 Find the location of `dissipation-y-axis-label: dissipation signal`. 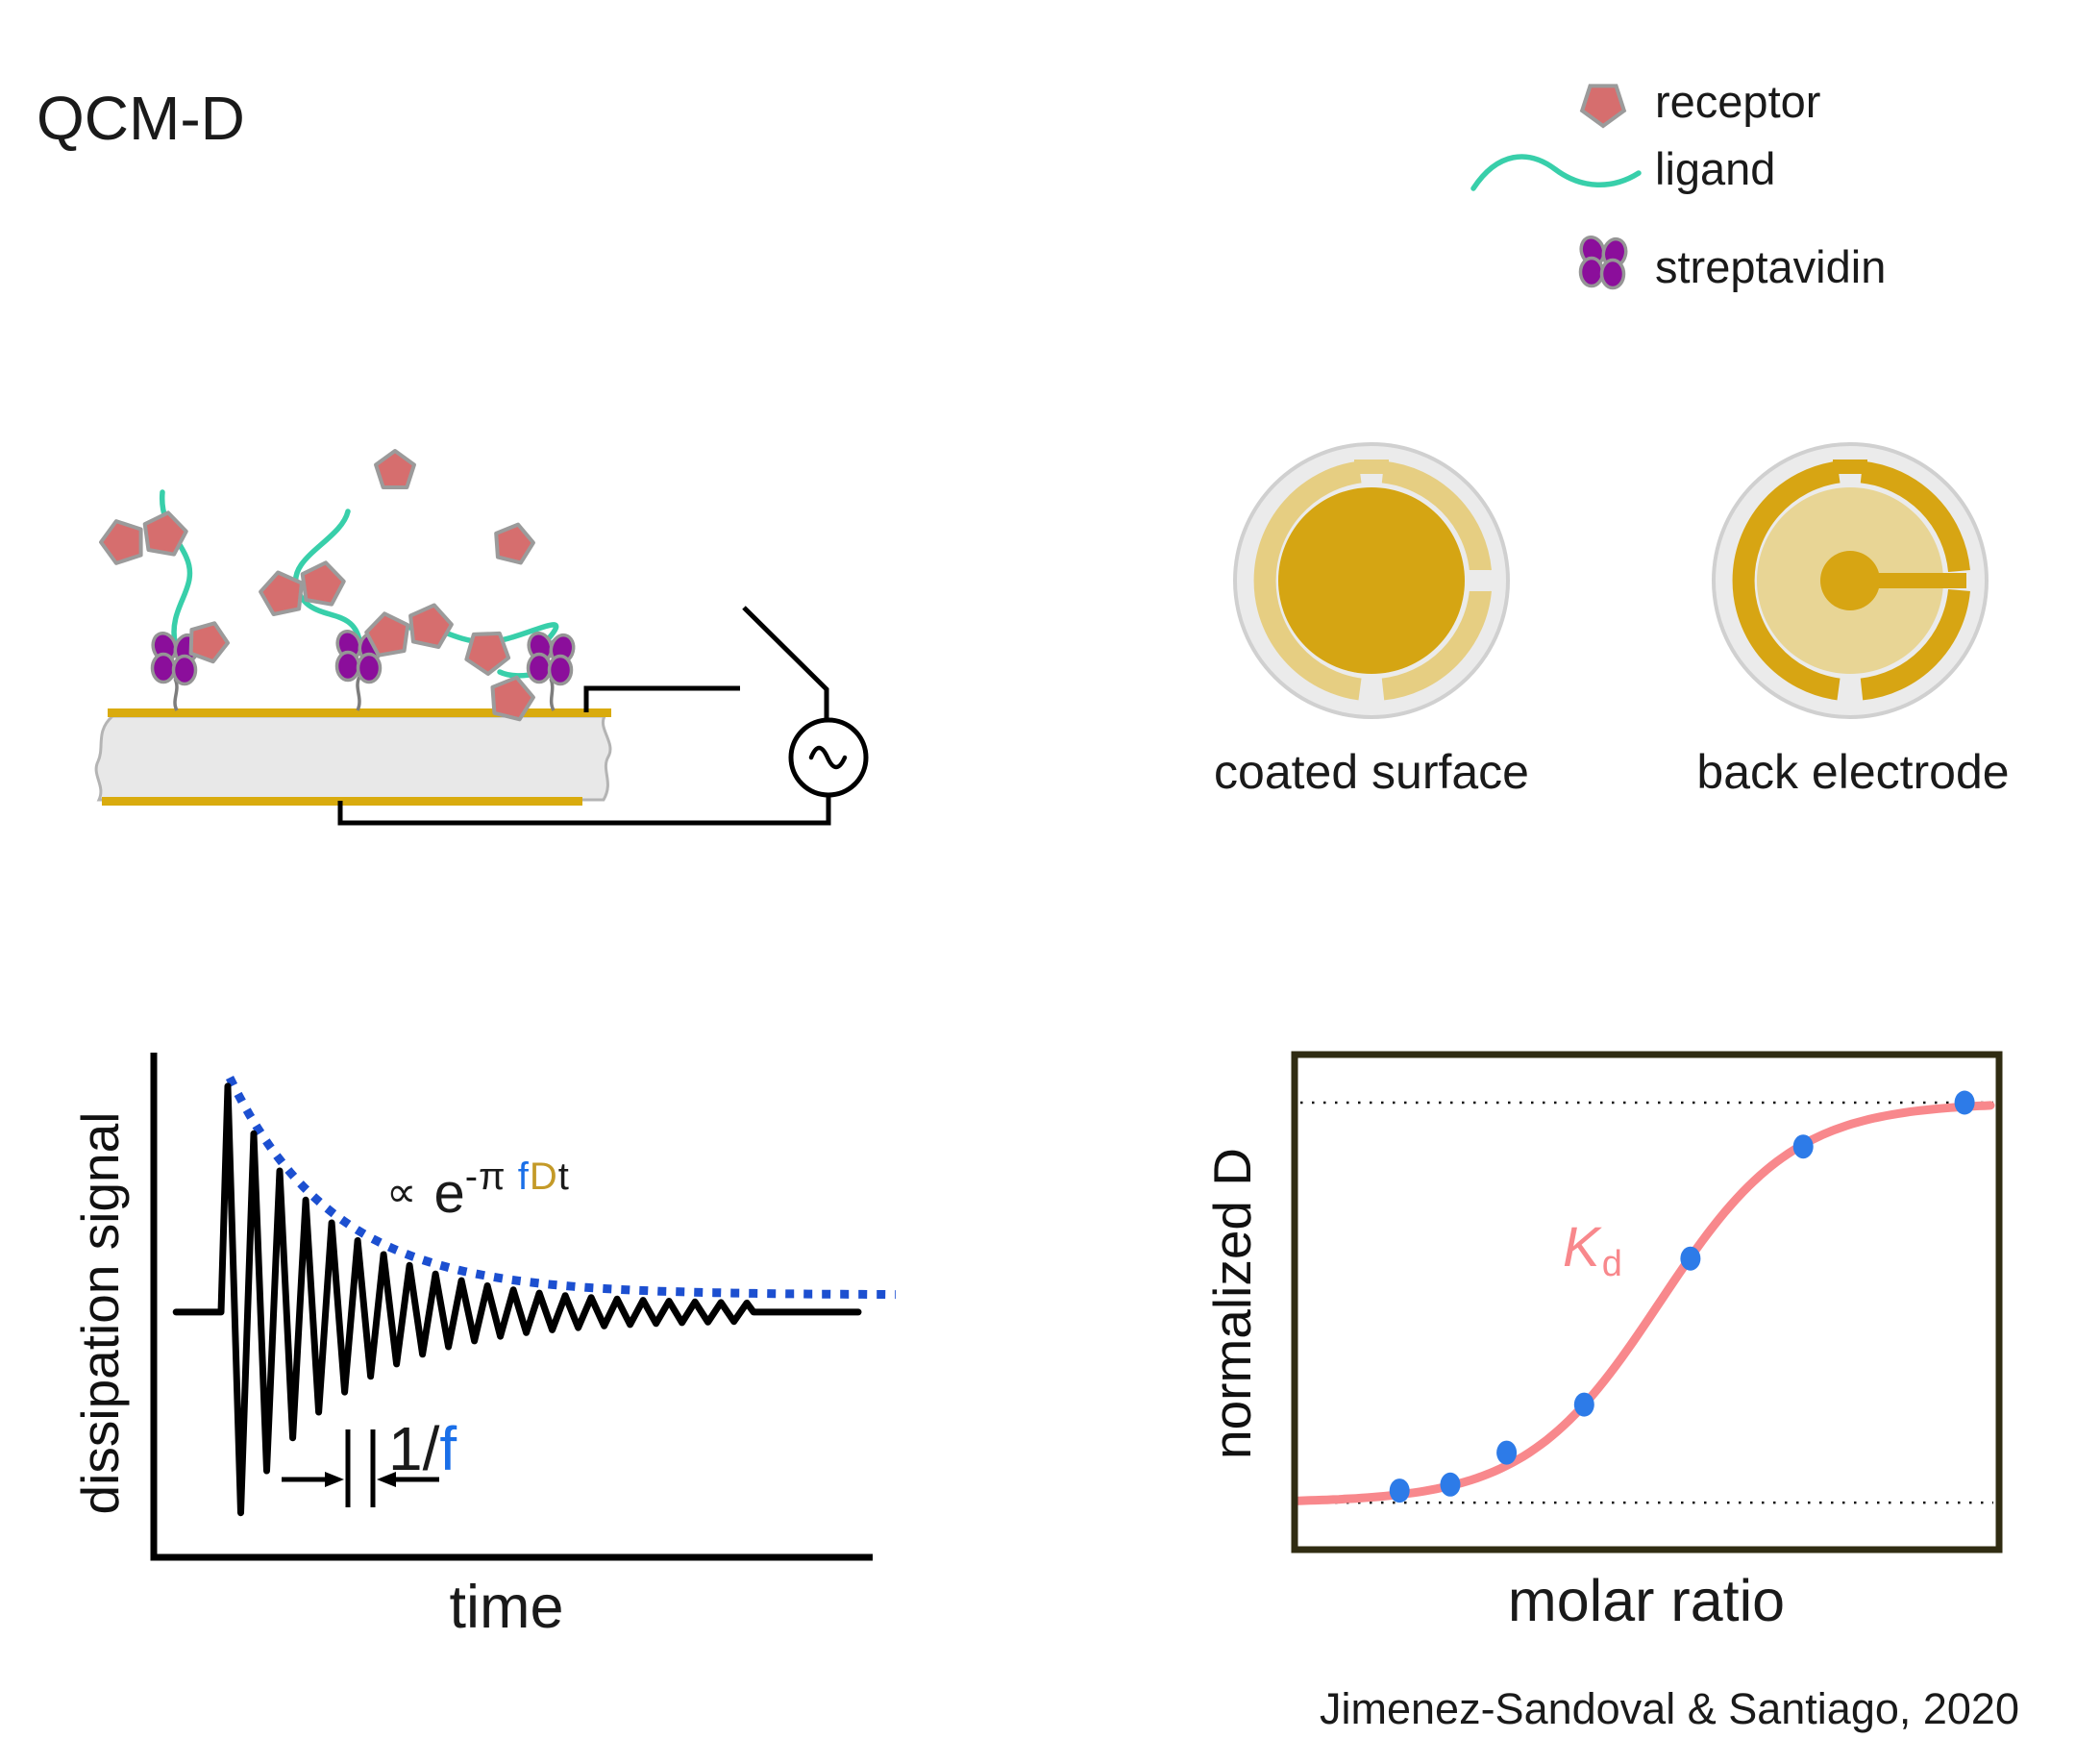

dissipation-y-axis-label: dissipation signal is located at coordinates (100, 1313).